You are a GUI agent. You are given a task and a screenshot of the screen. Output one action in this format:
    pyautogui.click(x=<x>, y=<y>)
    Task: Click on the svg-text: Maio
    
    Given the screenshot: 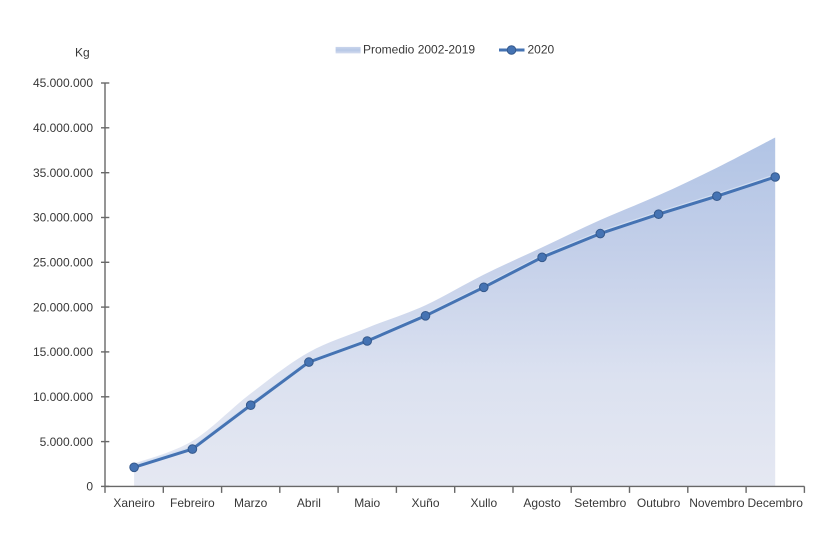 What is the action you would take?
    pyautogui.click(x=367, y=503)
    